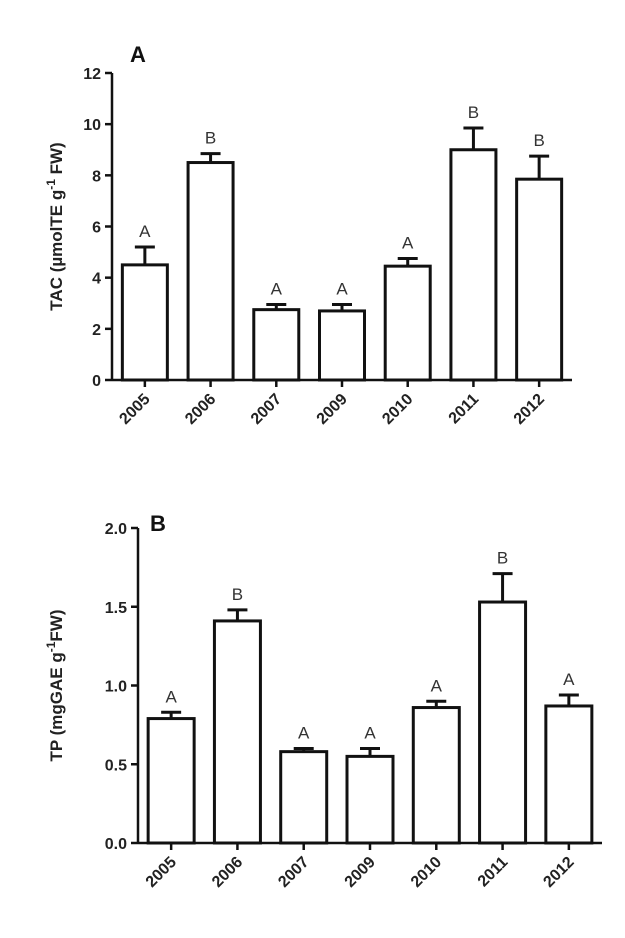  What do you see at coordinates (92, 125) in the screenshot?
I see `y-tick-label: 10` at bounding box center [92, 125].